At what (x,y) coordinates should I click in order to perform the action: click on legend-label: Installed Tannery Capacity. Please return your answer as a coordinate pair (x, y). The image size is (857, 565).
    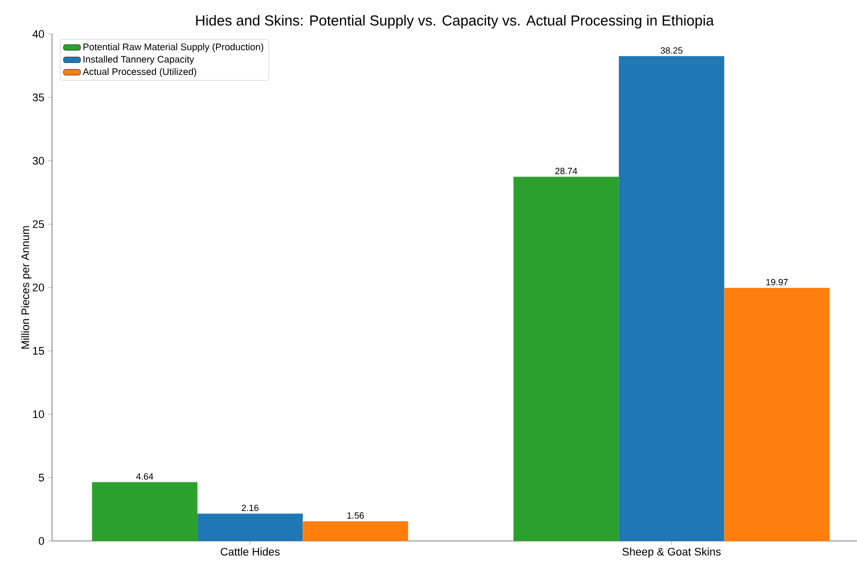
    Looking at the image, I should click on (139, 60).